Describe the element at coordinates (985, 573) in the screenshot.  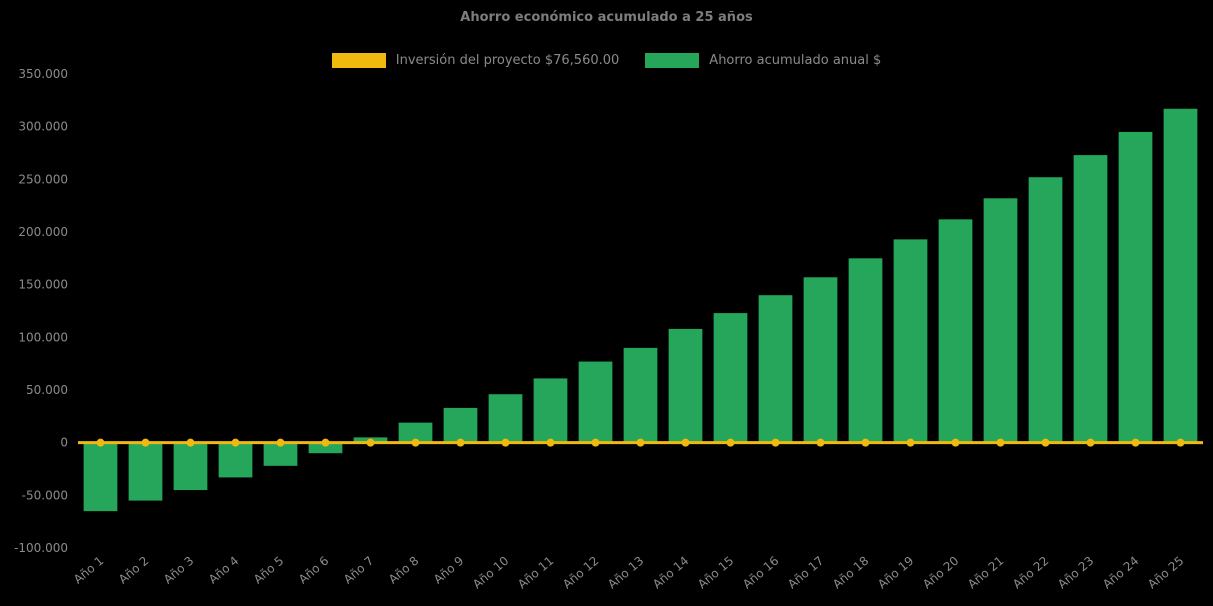
I see `svg-text: Año 21` at that location.